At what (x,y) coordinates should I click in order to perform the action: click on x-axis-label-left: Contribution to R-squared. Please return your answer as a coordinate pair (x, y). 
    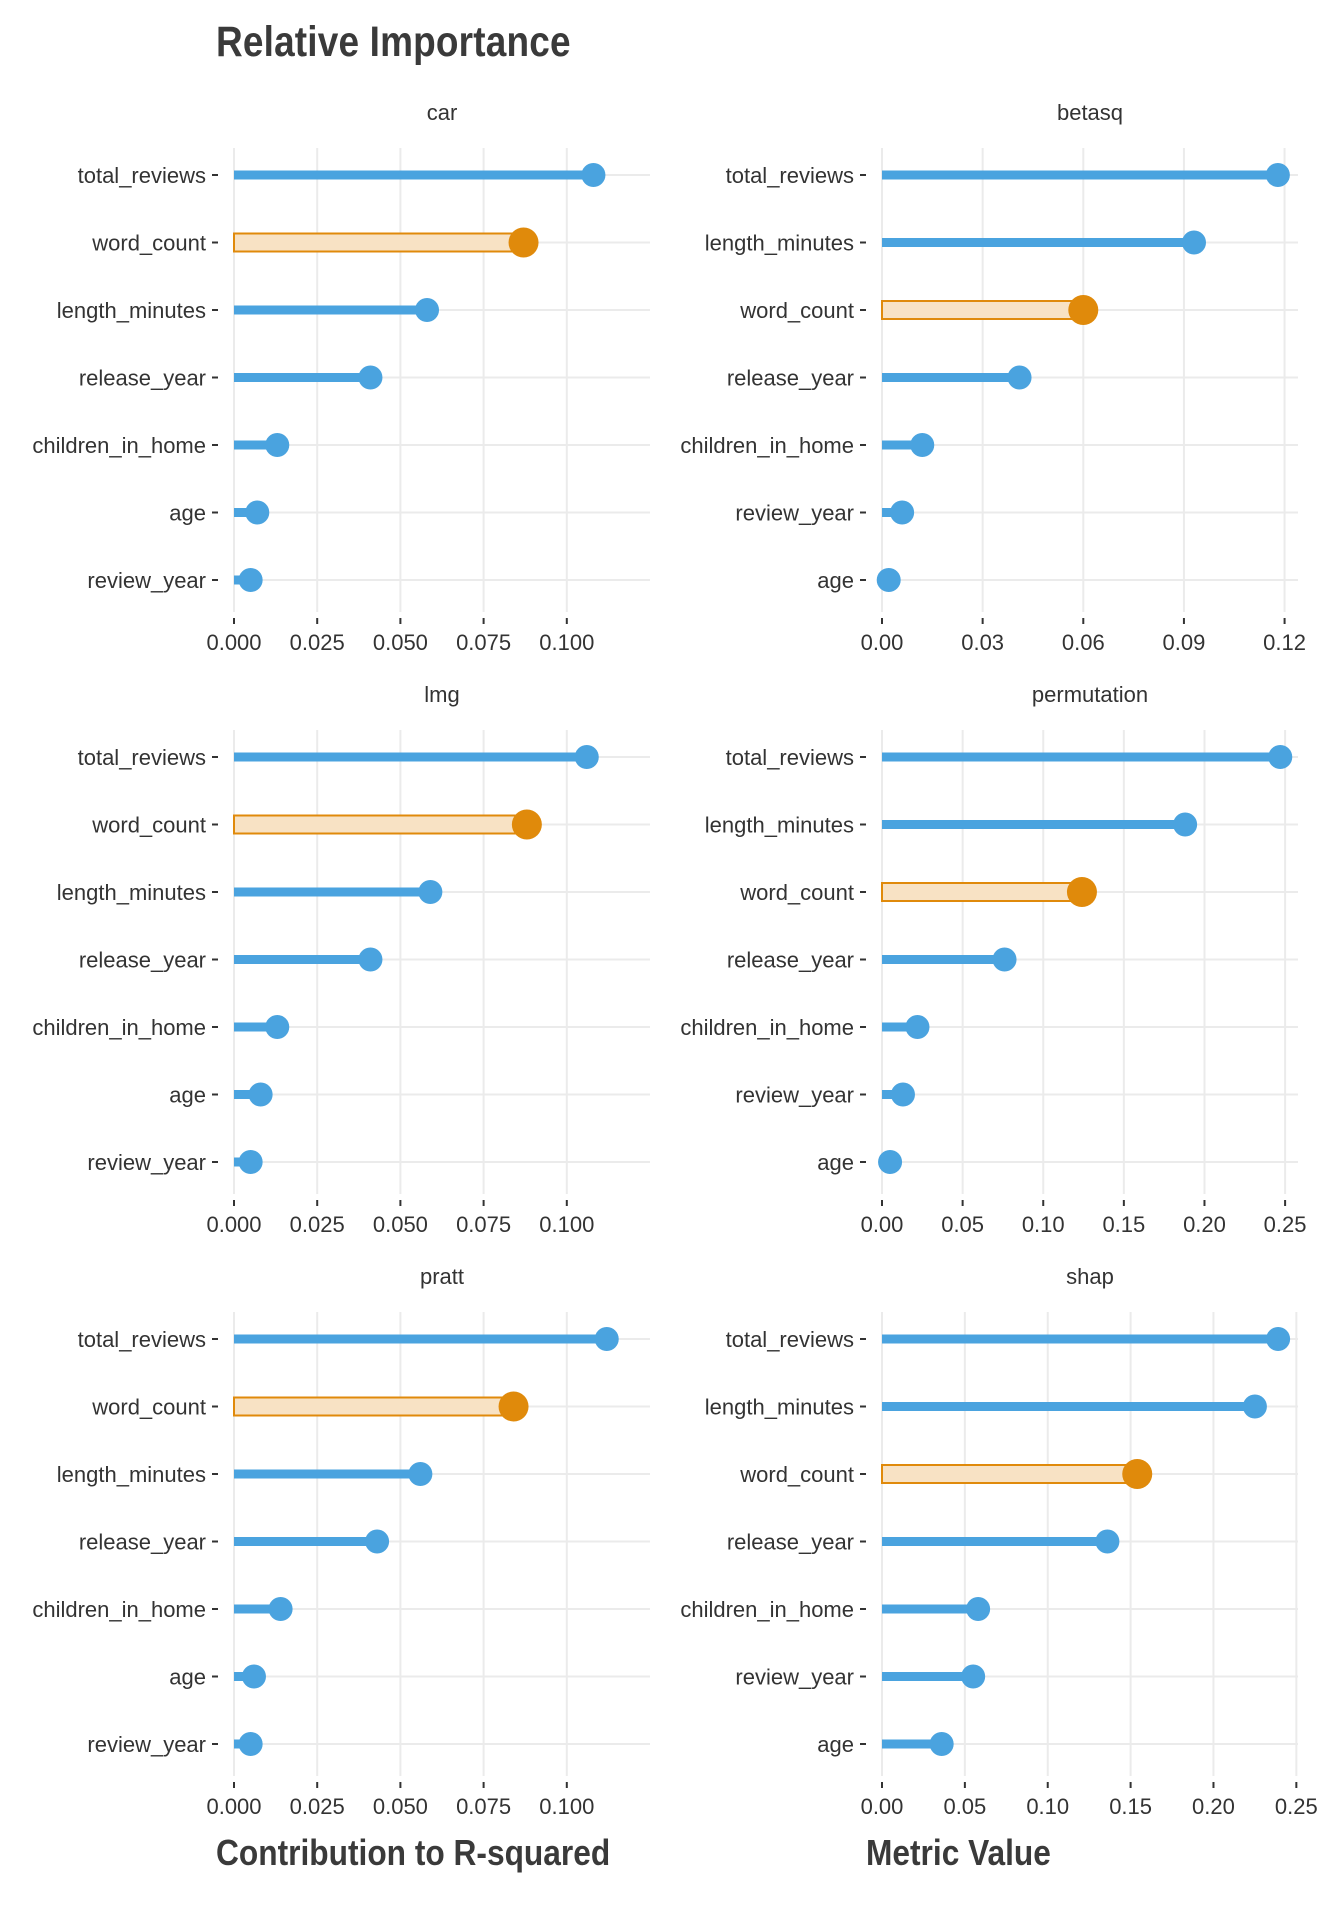
    Looking at the image, I should click on (413, 1852).